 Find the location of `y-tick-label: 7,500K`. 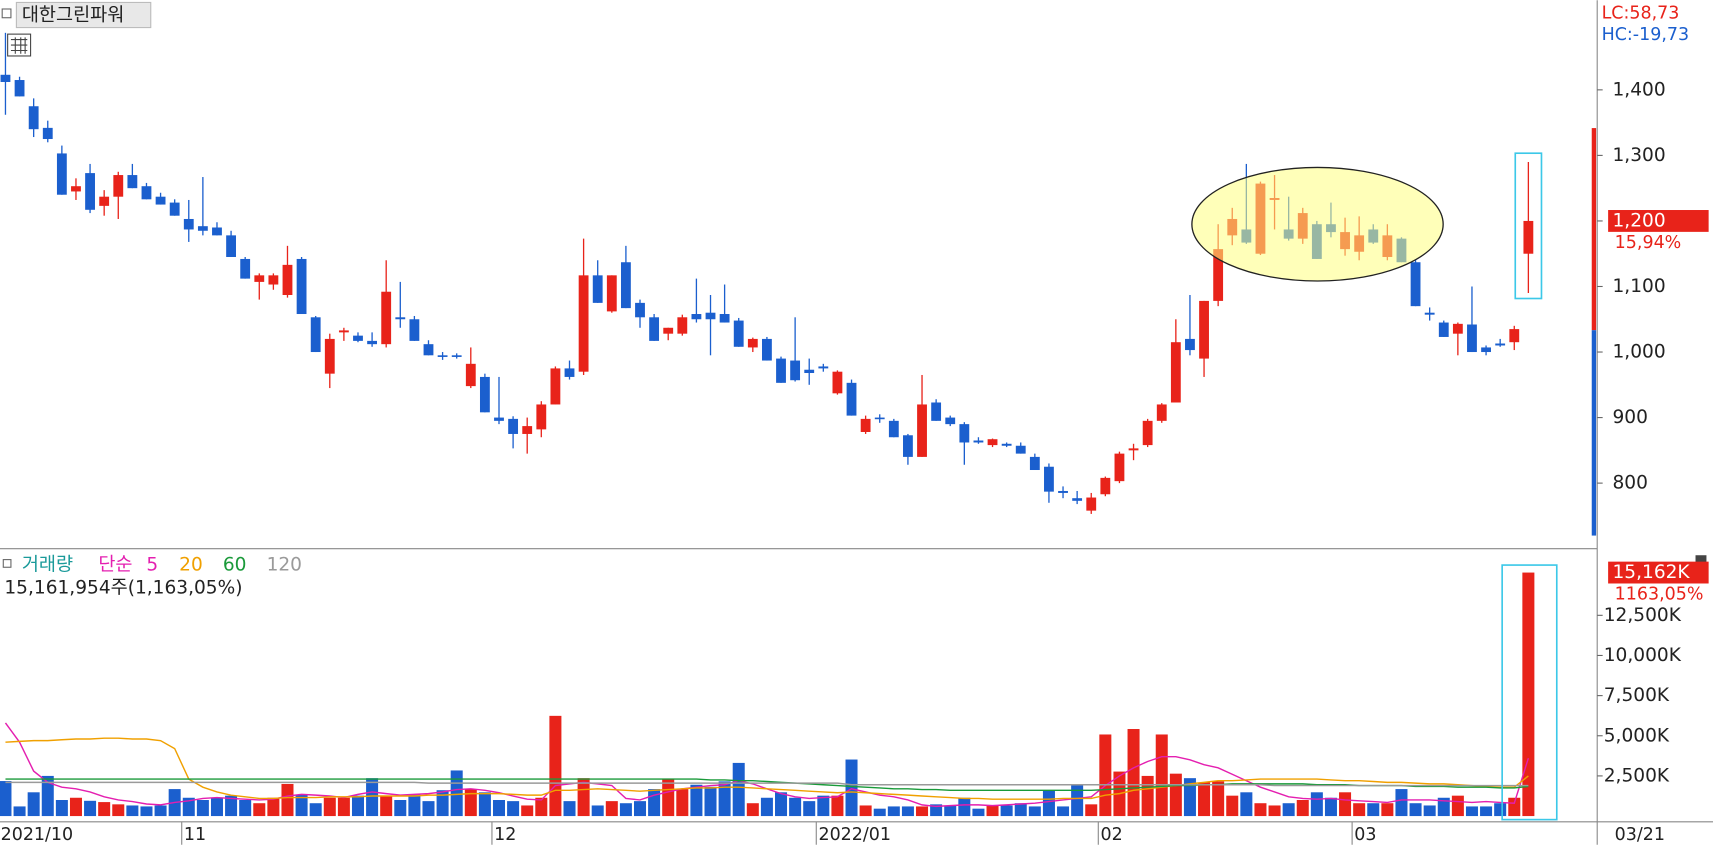

y-tick-label: 7,500K is located at coordinates (1637, 695).